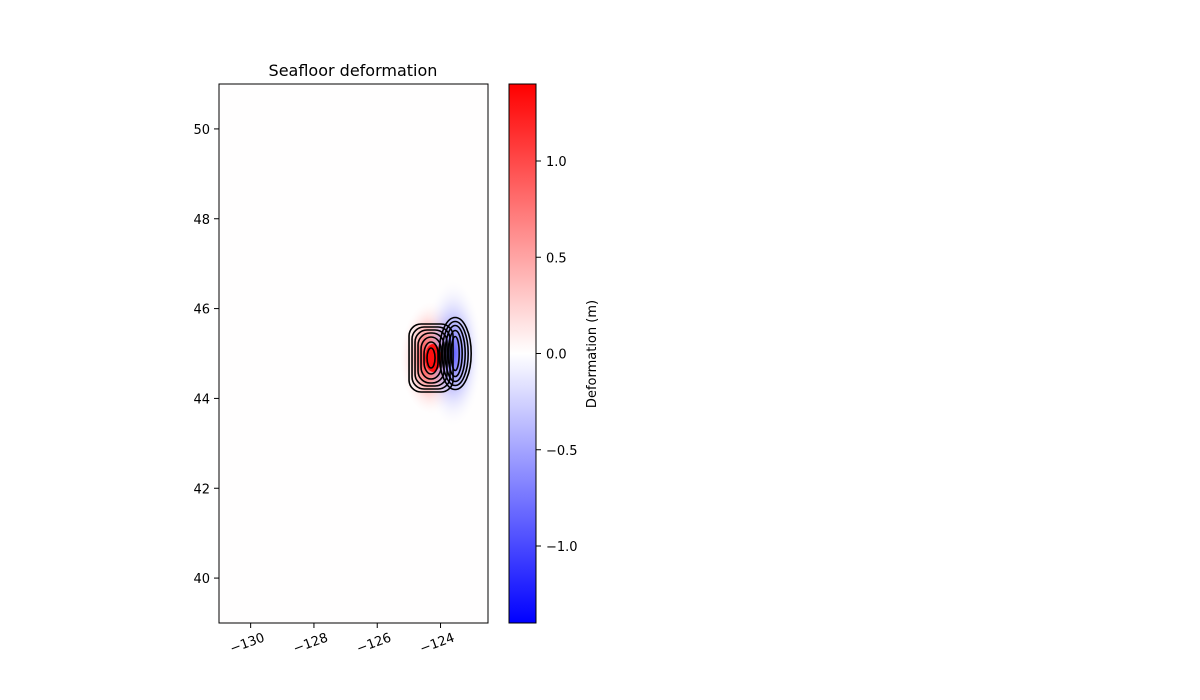  I want to click on colorbar-tick-label: 0.0, so click(556, 355).